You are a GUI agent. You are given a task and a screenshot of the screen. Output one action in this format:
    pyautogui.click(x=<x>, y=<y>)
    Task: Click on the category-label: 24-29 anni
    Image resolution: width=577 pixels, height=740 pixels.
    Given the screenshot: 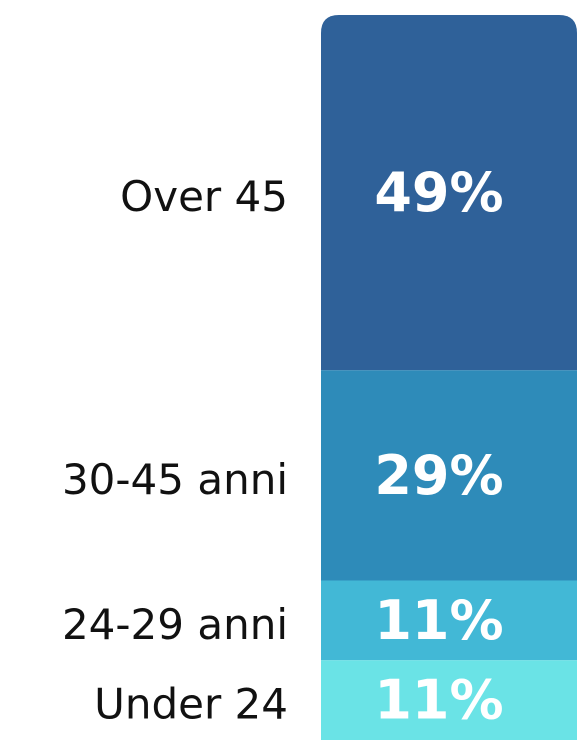 What is the action you would take?
    pyautogui.click(x=175, y=624)
    